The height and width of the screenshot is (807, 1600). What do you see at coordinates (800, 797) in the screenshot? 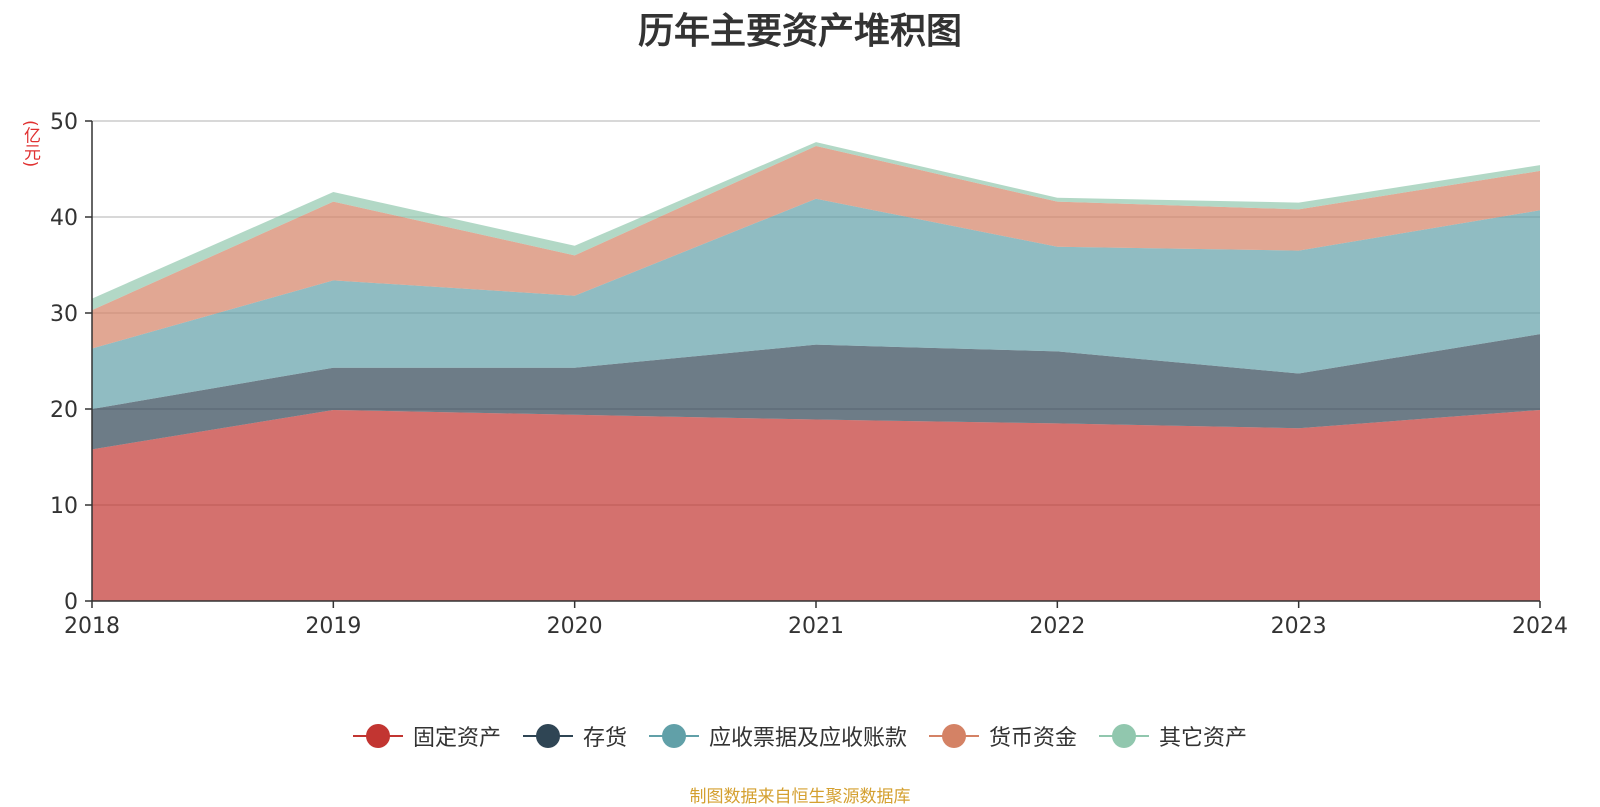
I see `data-source-note: 制图数据来自恒生聚源数据库` at bounding box center [800, 797].